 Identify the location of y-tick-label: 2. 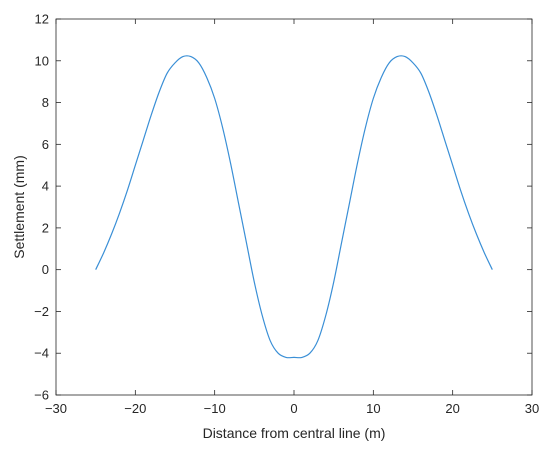
(45, 227).